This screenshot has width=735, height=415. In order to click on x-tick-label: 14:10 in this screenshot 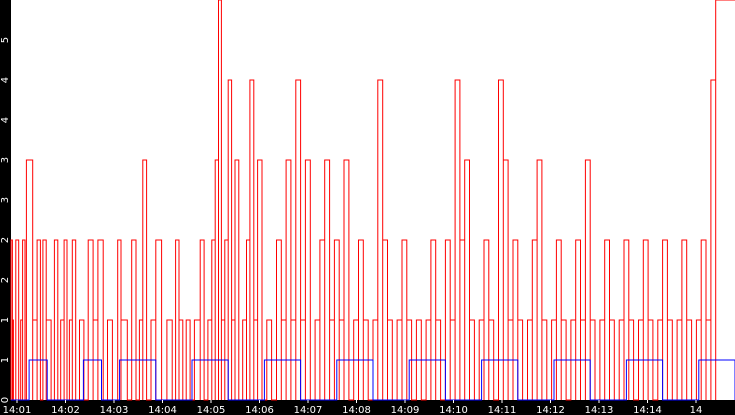, I will do `click(453, 410)`.